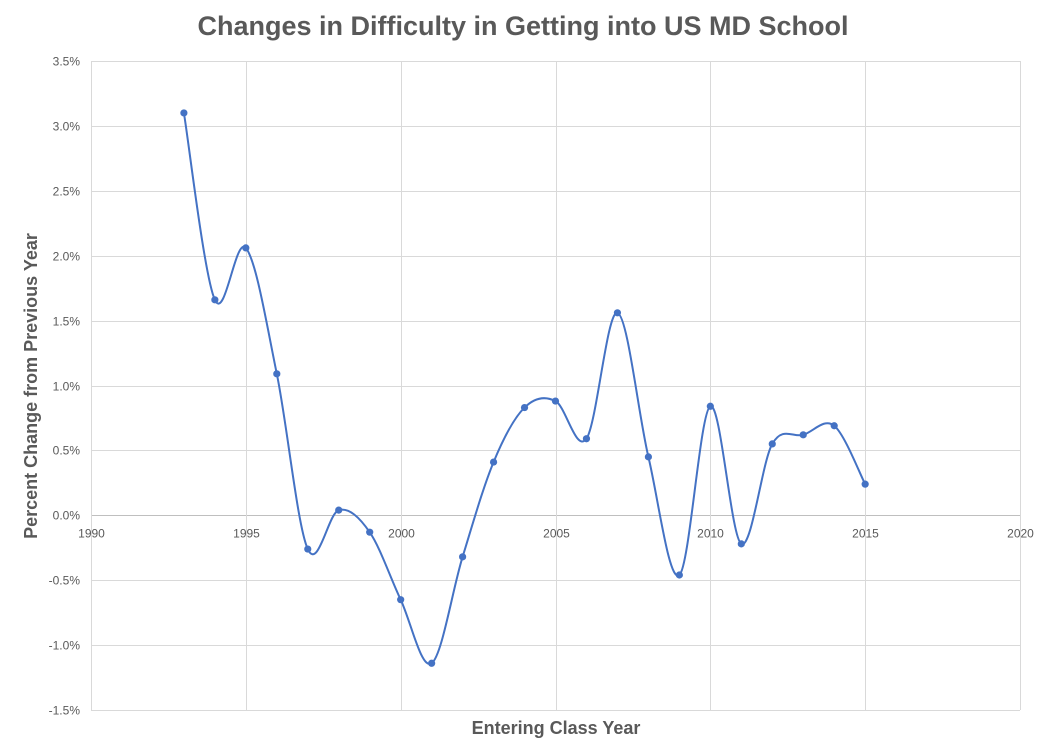 This screenshot has width=1047, height=751. Describe the element at coordinates (67, 127) in the screenshot. I see `y-tick-label: 3.0%` at that location.